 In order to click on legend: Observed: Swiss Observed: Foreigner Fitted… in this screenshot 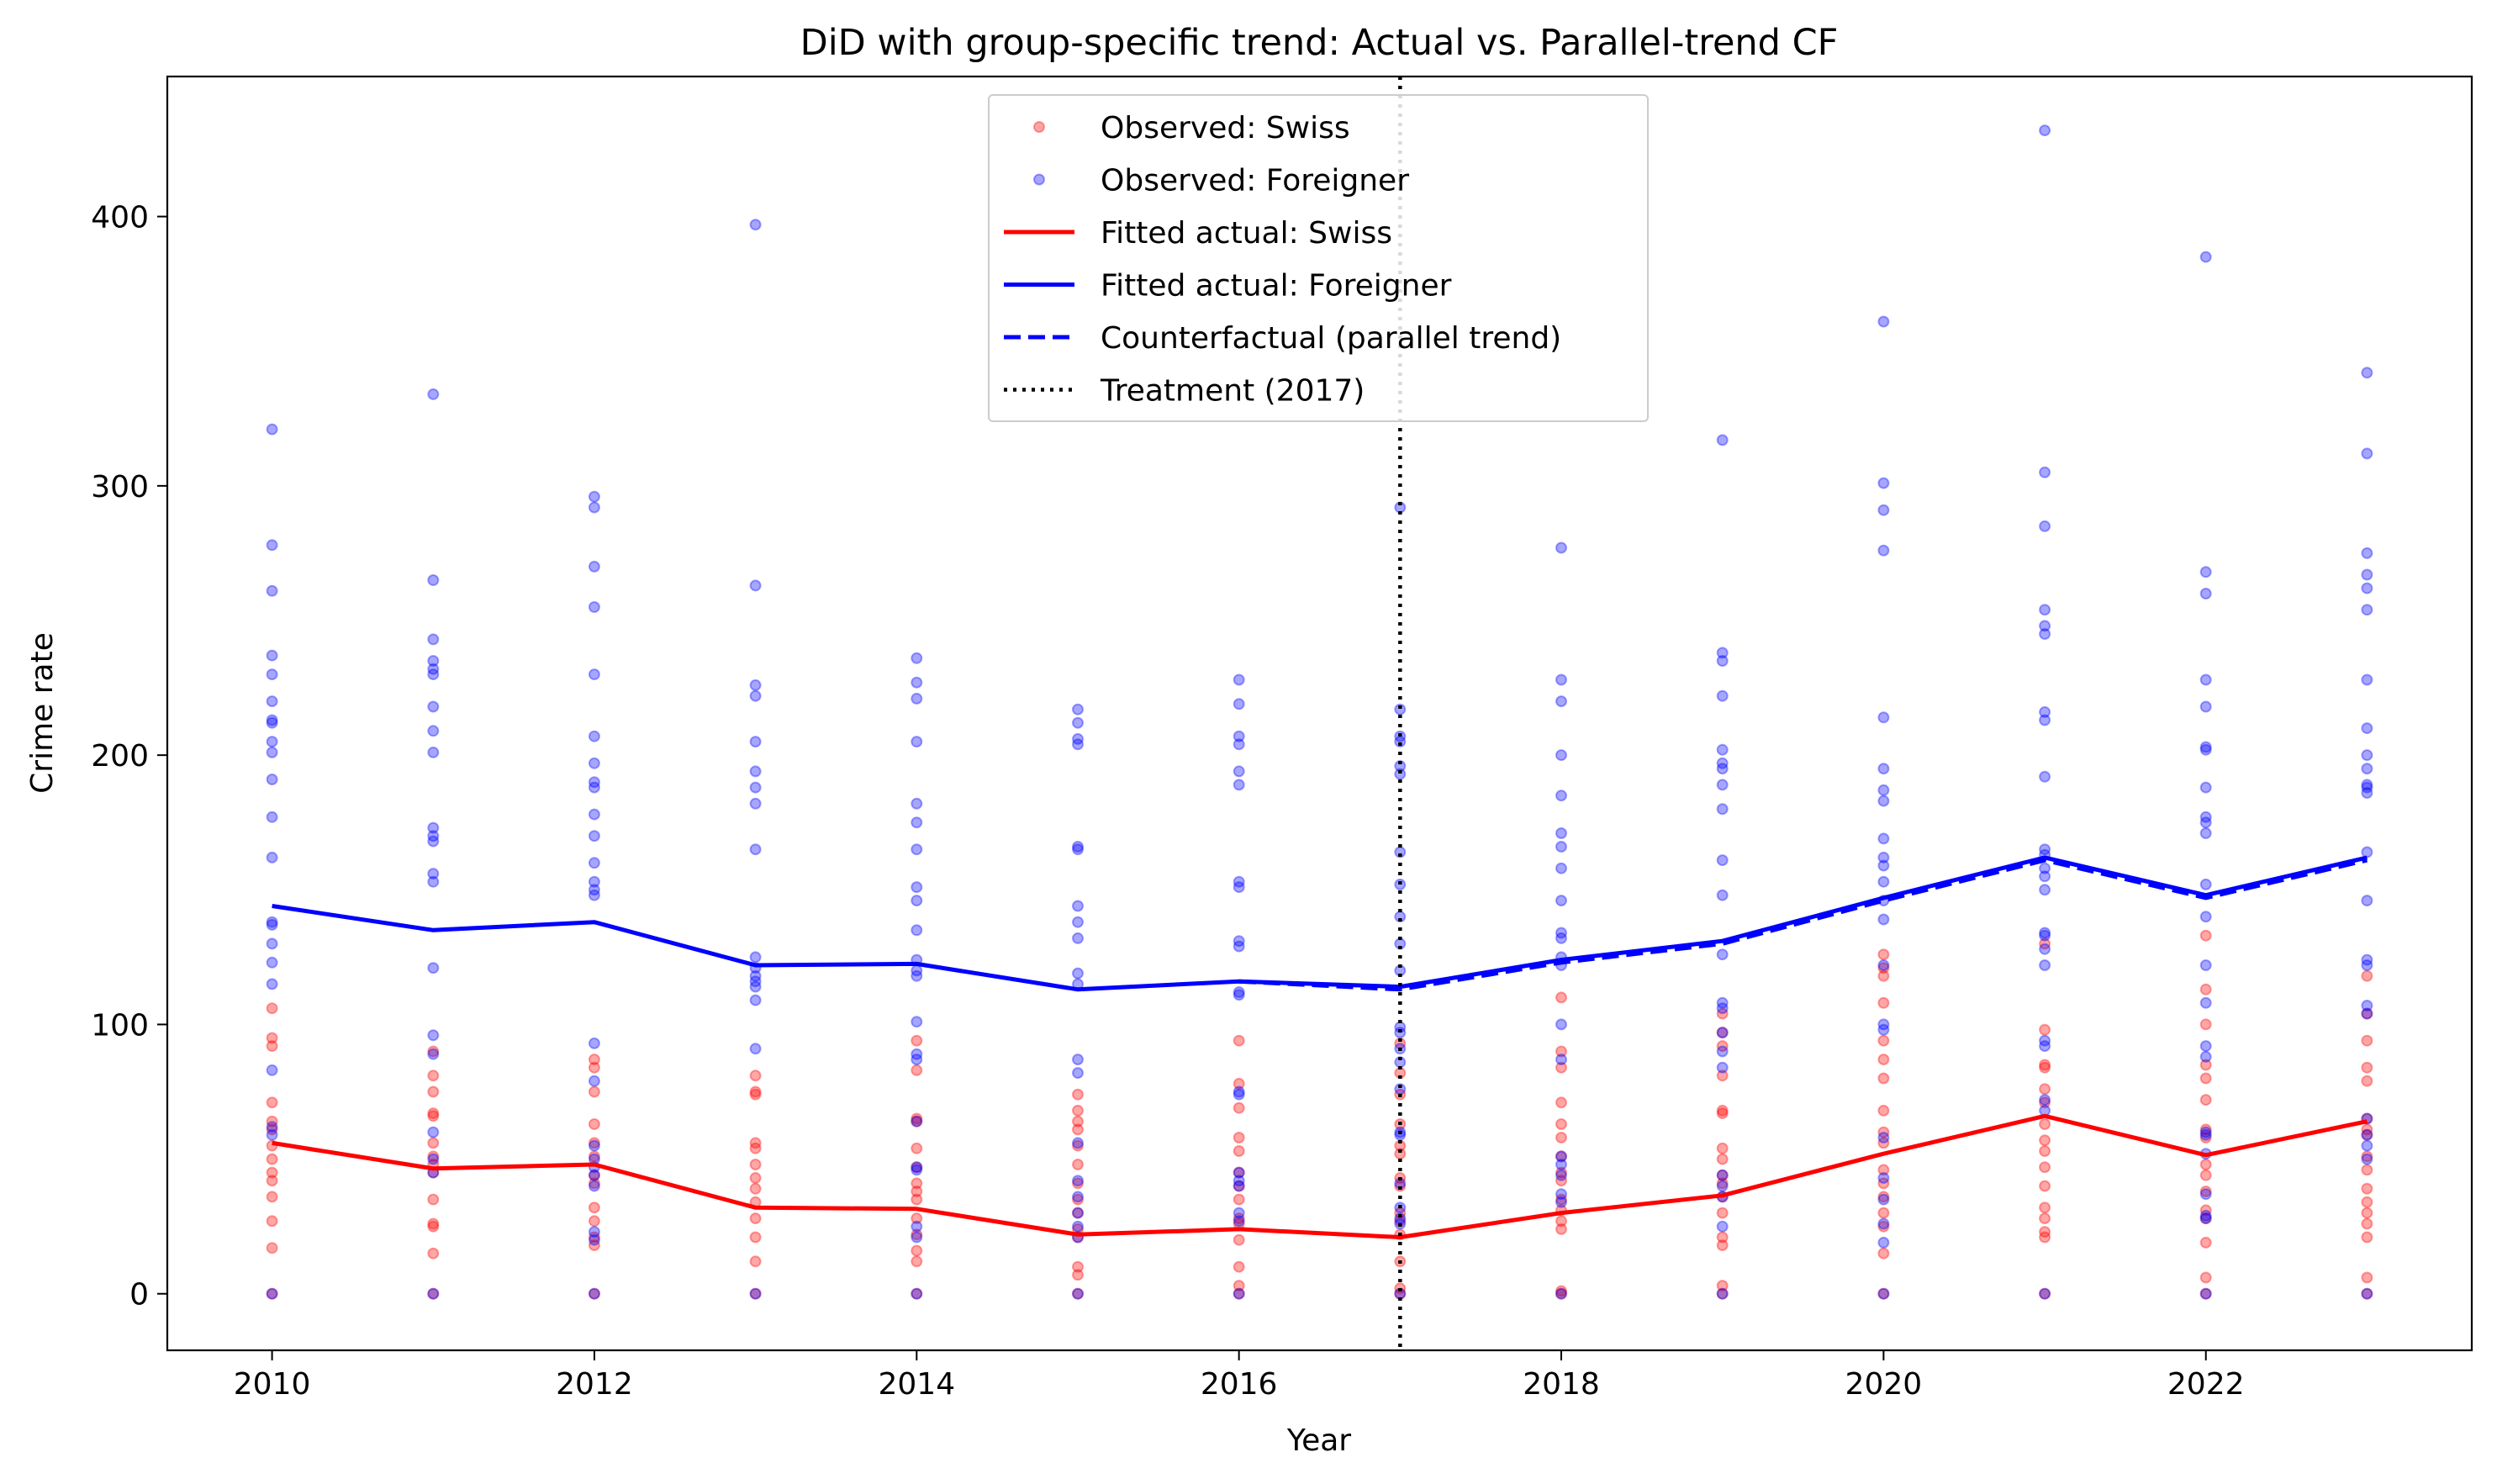, I will do `click(1318, 258)`.